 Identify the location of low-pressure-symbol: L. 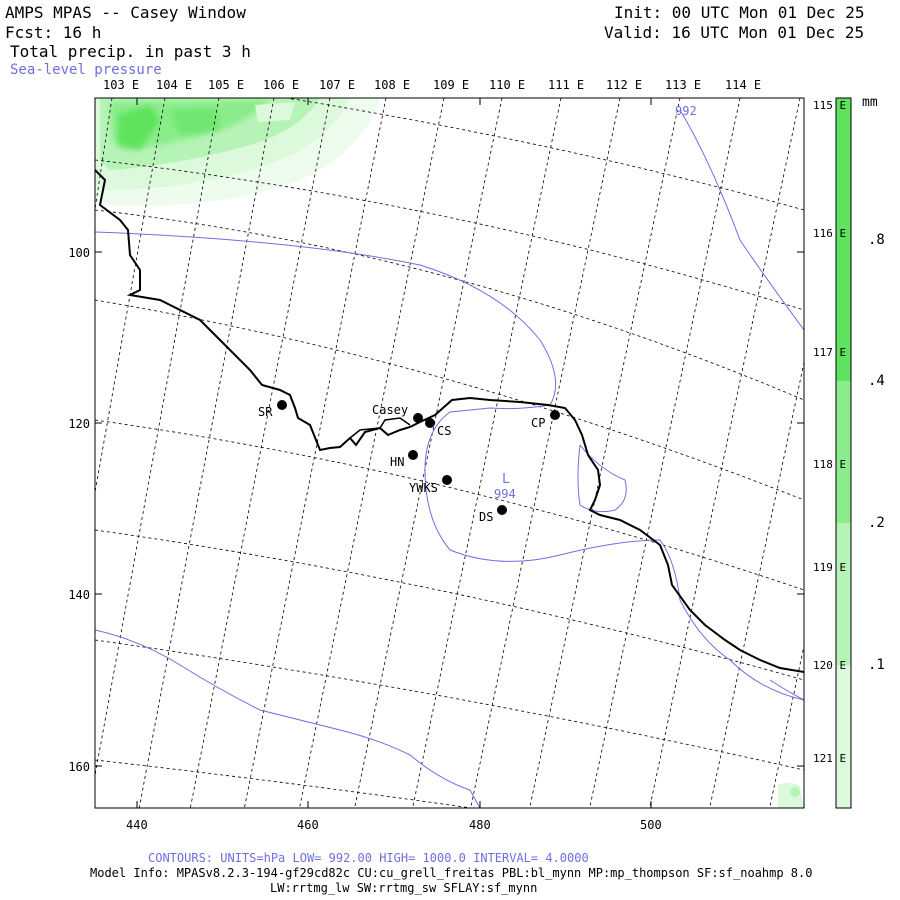
(506, 479).